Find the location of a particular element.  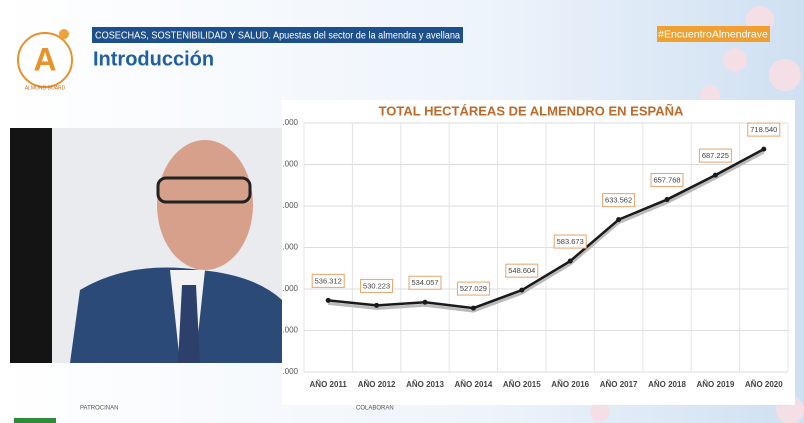

x-tick-label: AÑO 2014 is located at coordinates (474, 384).